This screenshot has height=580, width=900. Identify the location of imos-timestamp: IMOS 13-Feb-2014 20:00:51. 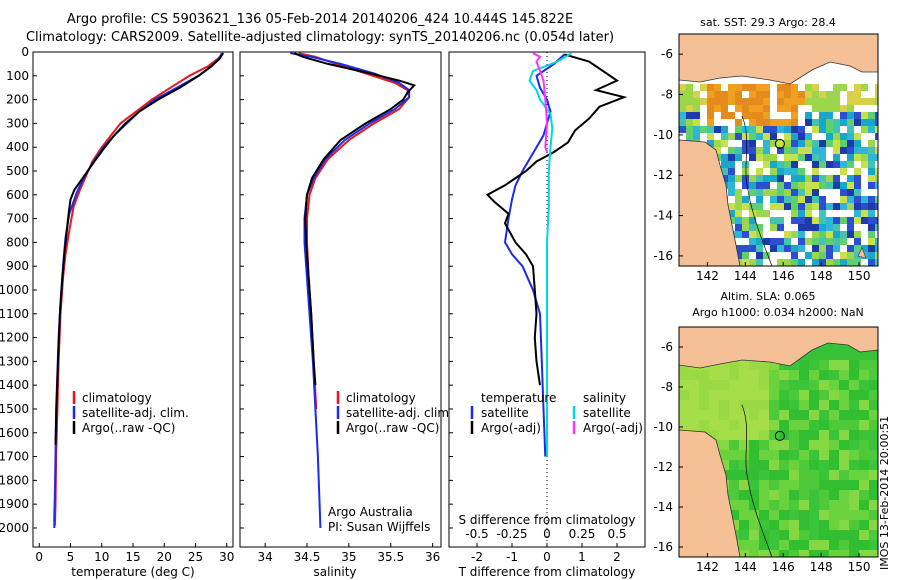
(884, 492).